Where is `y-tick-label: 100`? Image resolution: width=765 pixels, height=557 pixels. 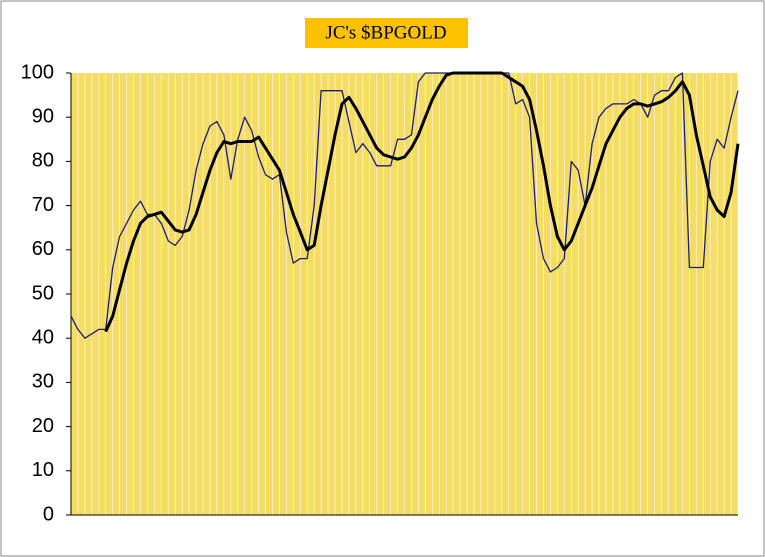
y-tick-label: 100 is located at coordinates (37, 72).